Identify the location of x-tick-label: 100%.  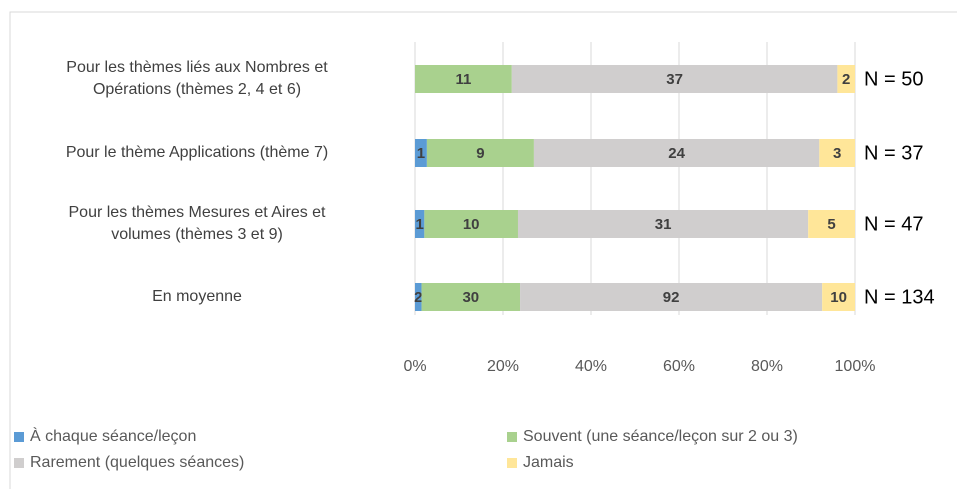
(855, 366).